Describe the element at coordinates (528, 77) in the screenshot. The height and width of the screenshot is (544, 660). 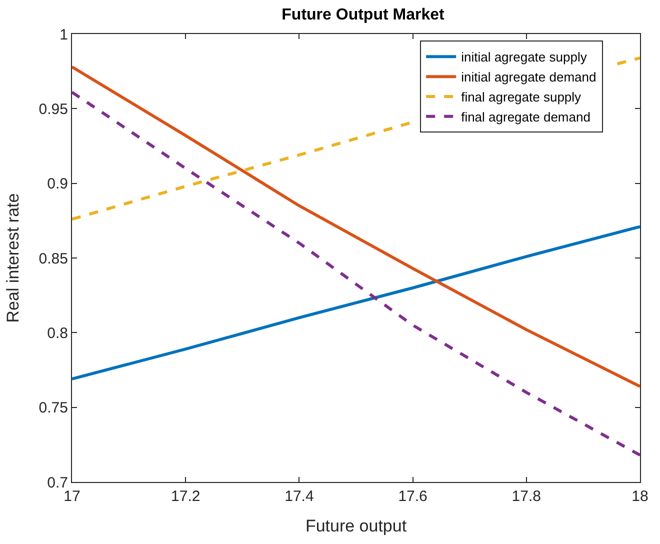
I see `legend-label: initial agregate demand` at that location.